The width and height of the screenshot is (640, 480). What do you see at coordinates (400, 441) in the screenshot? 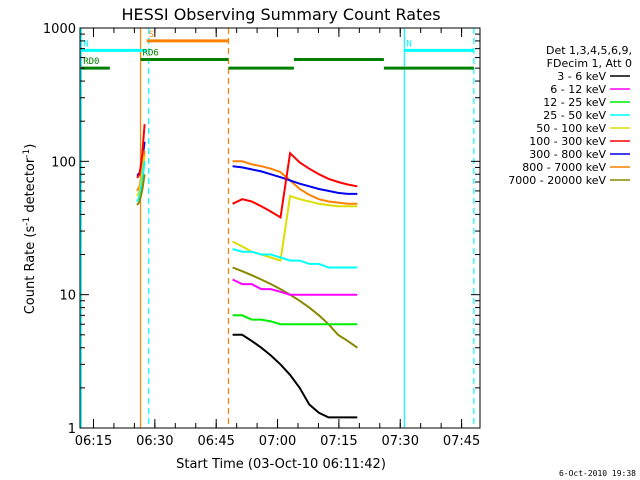
I see `x-tick-label: 07:30` at bounding box center [400, 441].